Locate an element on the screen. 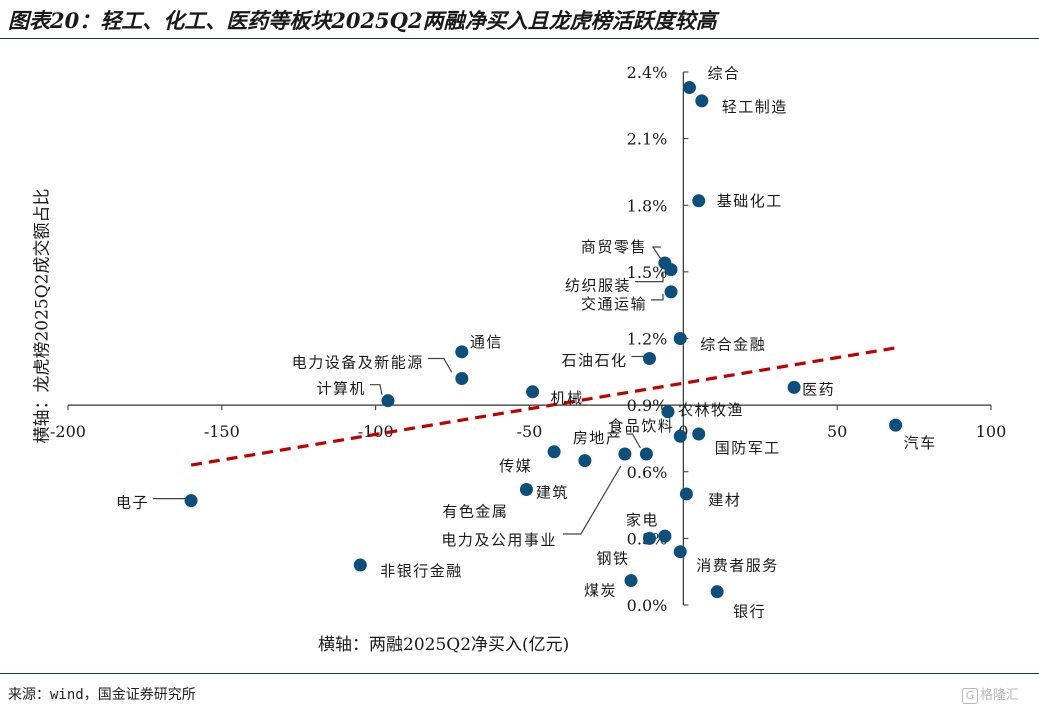  point-label: 机械 is located at coordinates (567, 398).